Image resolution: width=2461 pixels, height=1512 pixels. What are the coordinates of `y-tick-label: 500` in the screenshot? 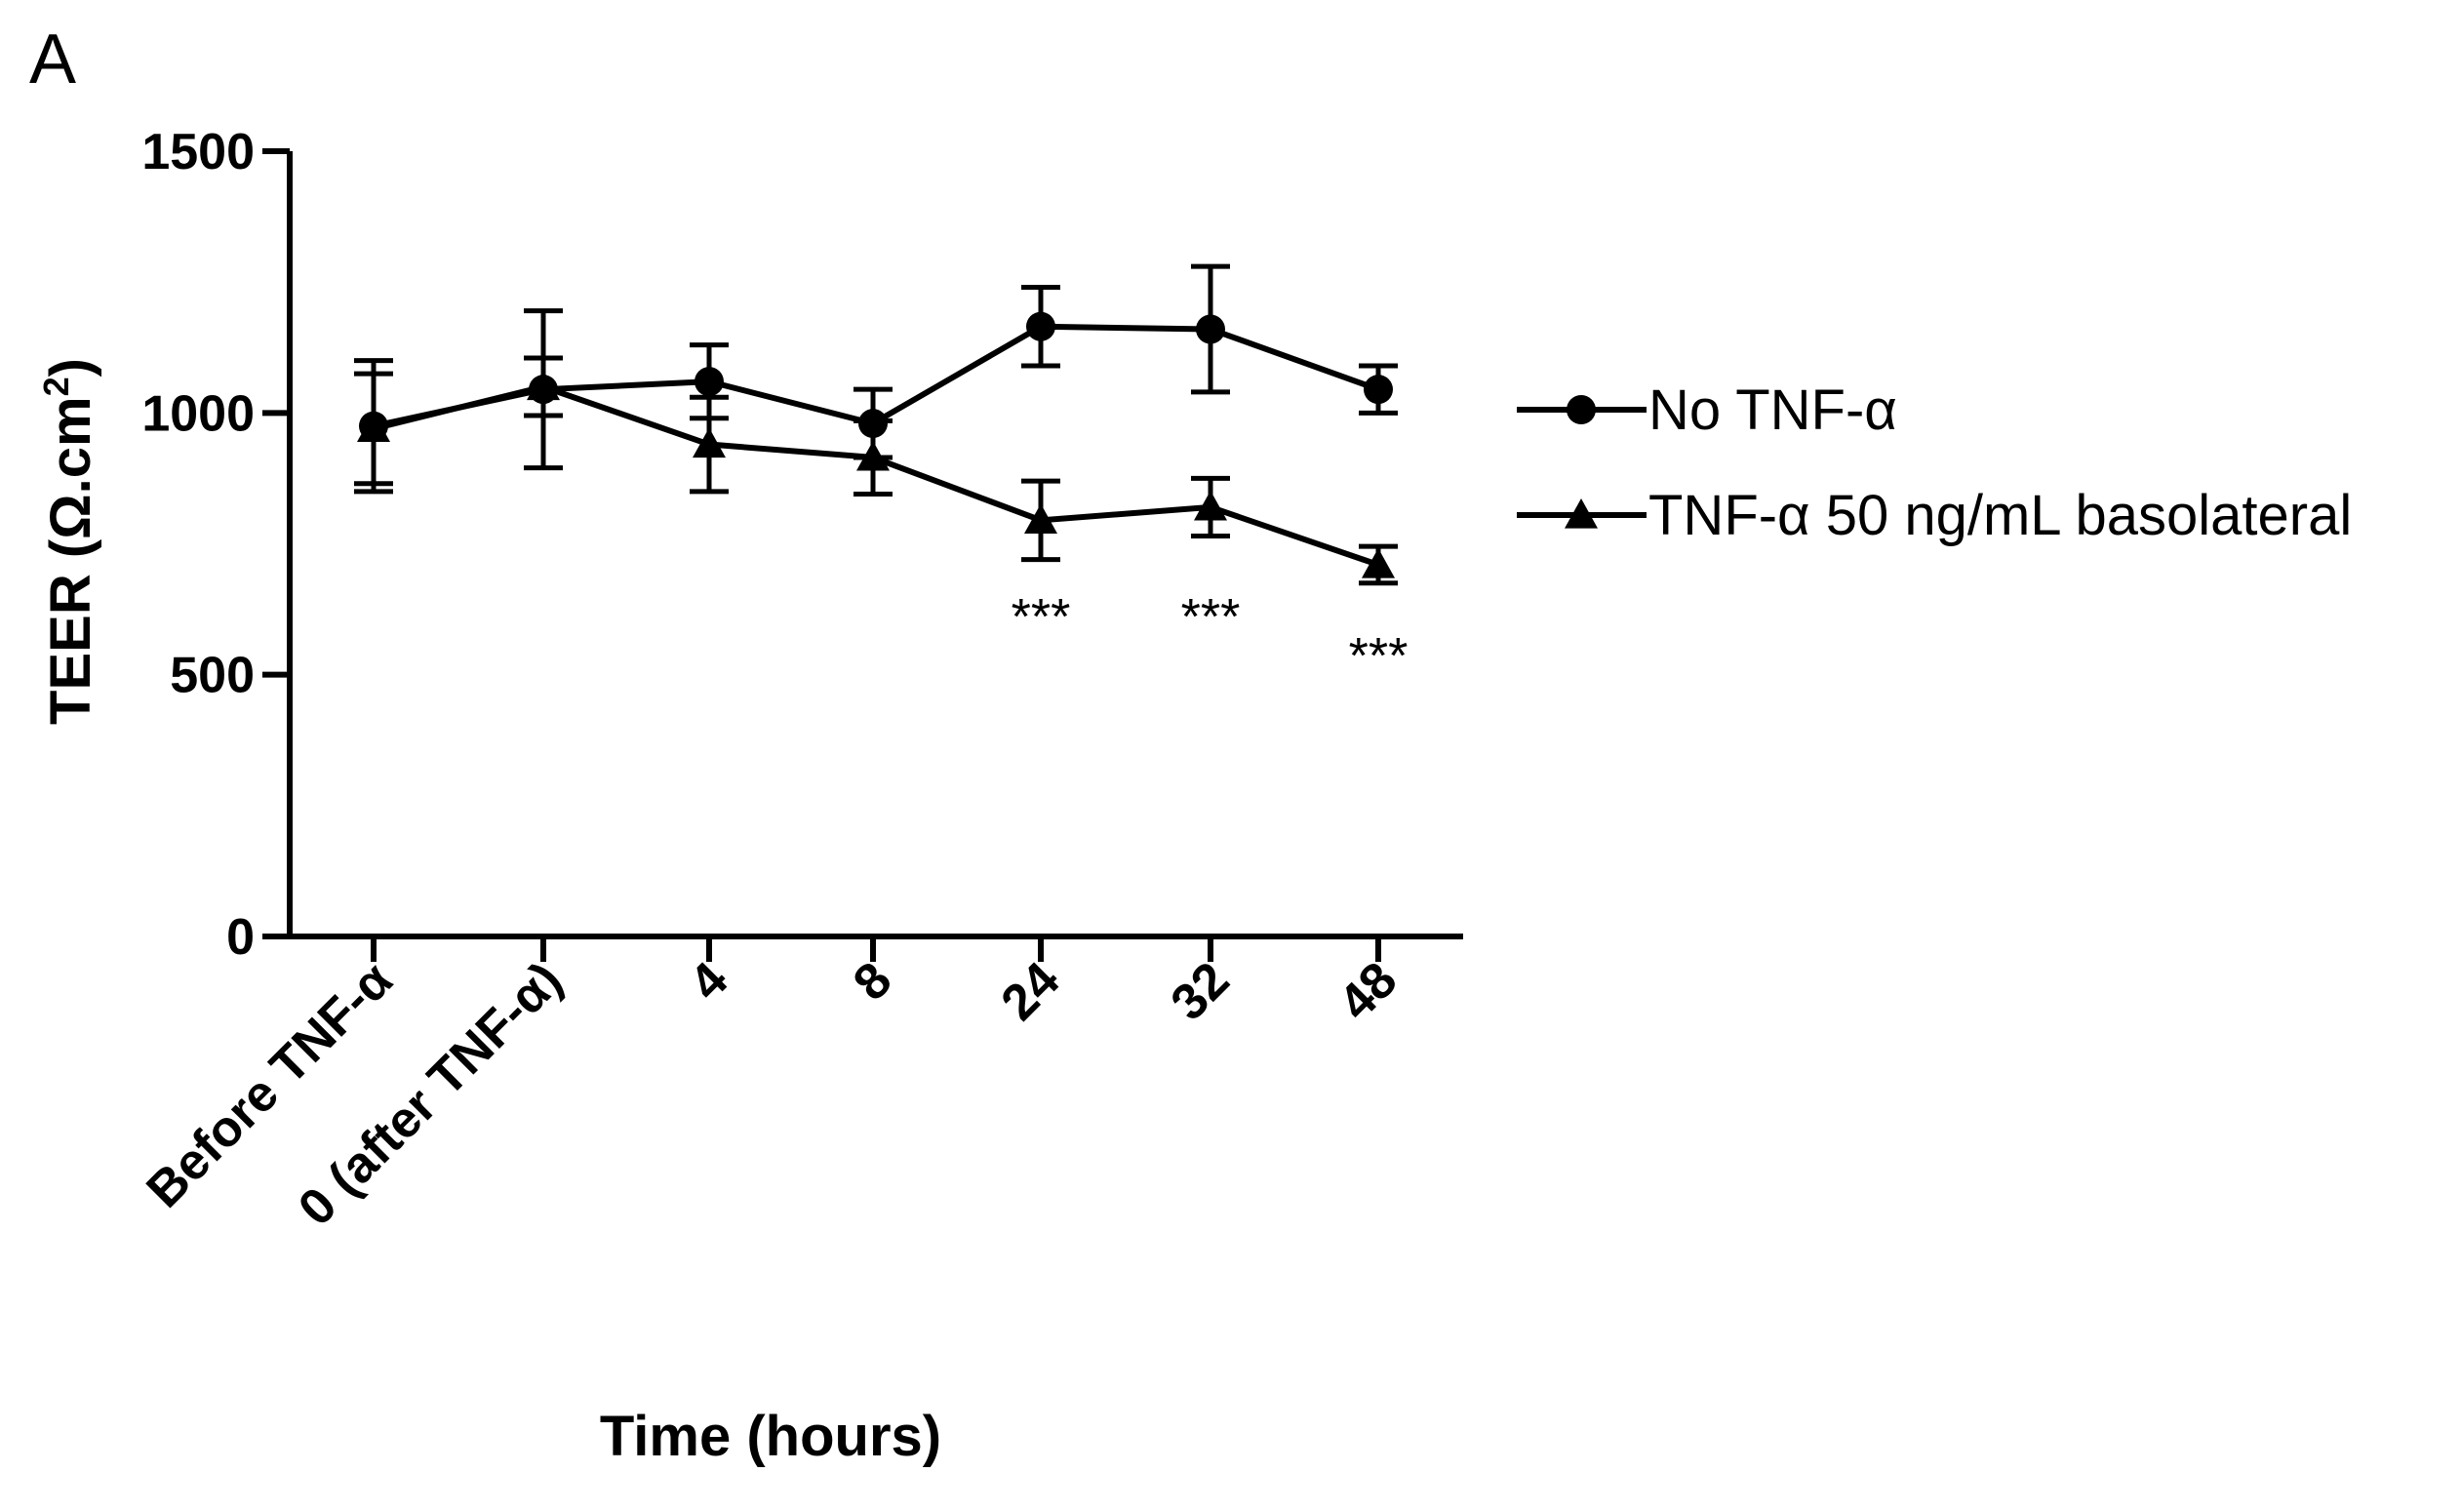 It's located at (213, 676).